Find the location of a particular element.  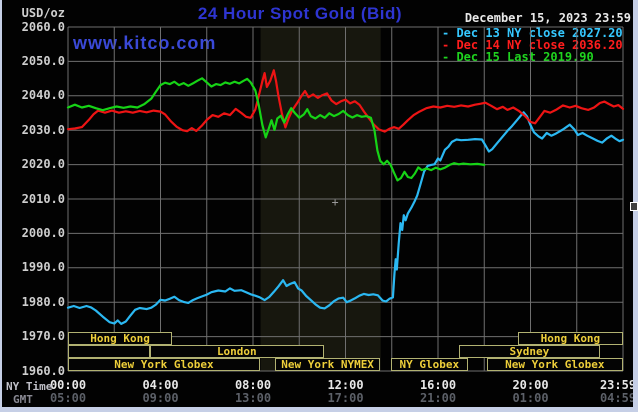

x-tick-label-gmt: 09:00 is located at coordinates (160, 398).